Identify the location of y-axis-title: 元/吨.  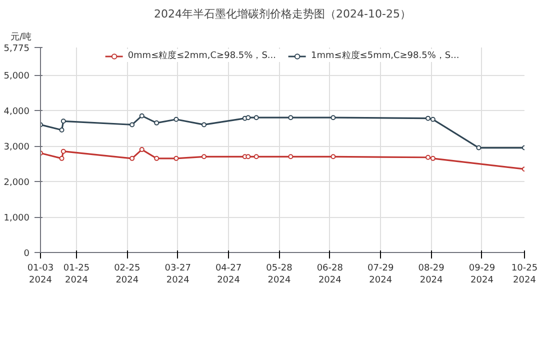
(21, 37).